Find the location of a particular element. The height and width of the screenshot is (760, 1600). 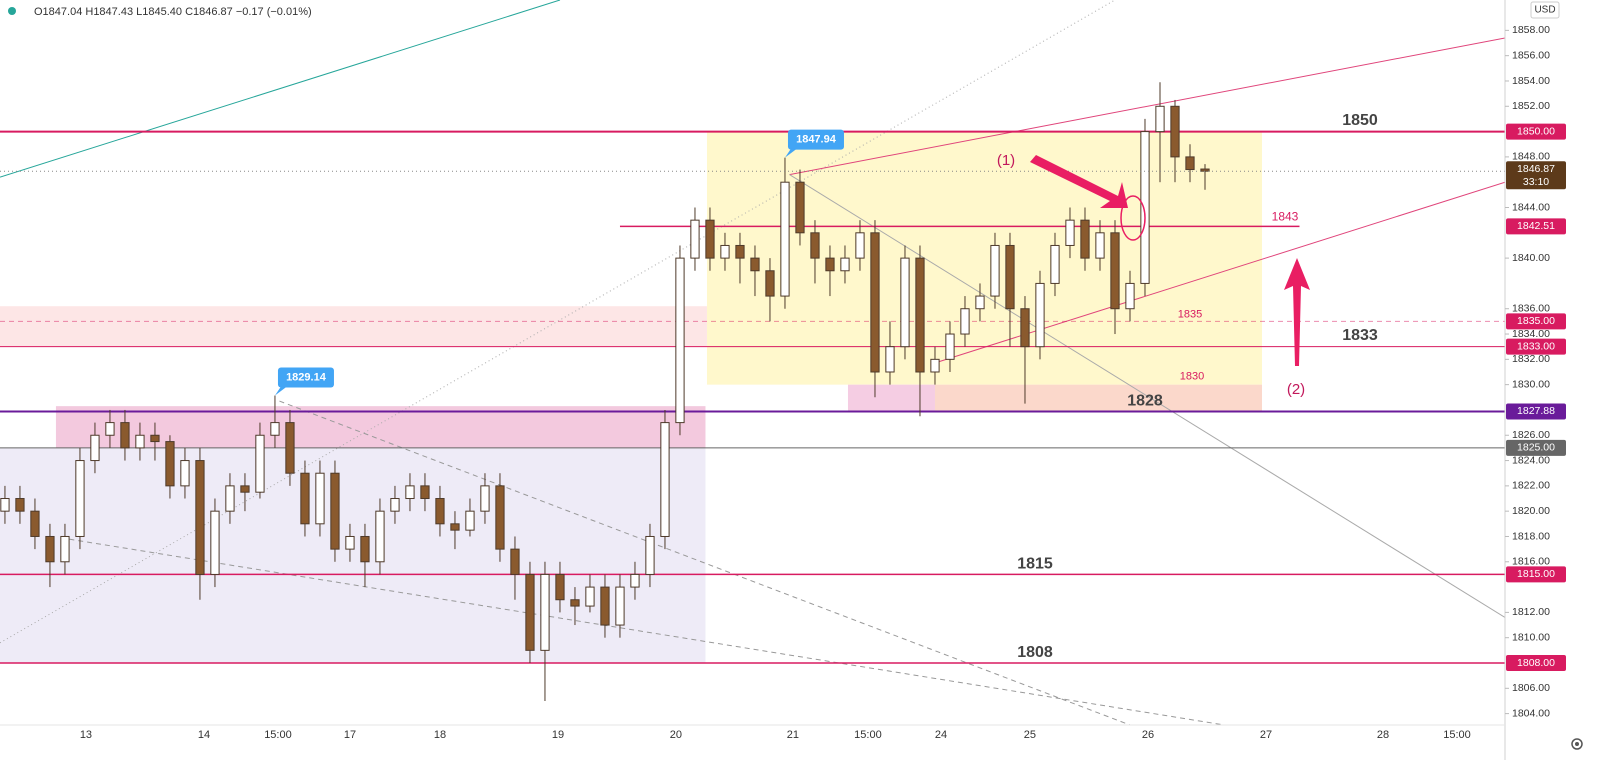

currency-button is located at coordinates (1545, 10).